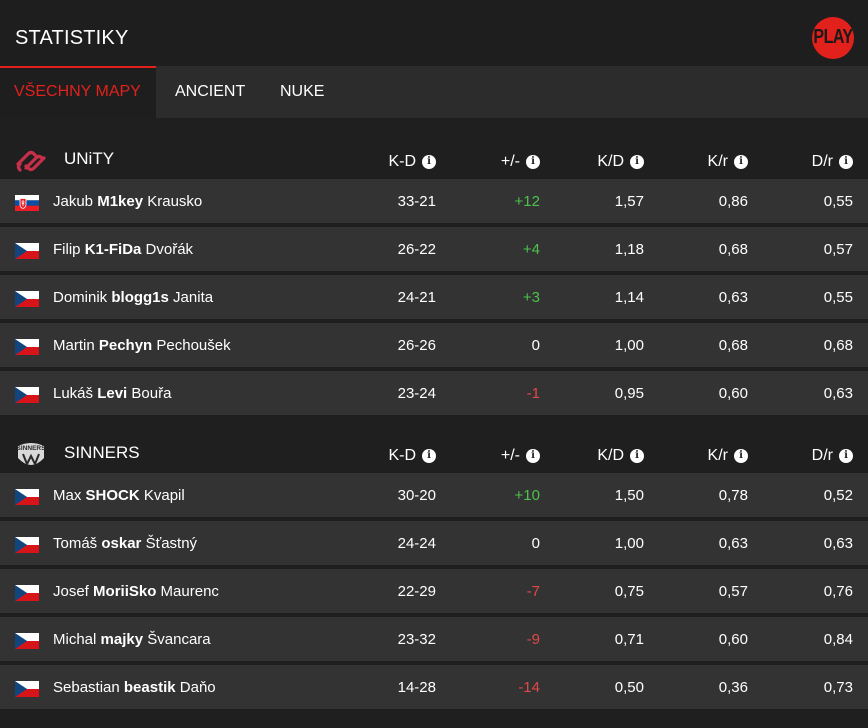  Describe the element at coordinates (434, 639) in the screenshot. I see `player-row: Michal majky Švancara 23-32 -9 0,71 0,60 0,84` at that location.